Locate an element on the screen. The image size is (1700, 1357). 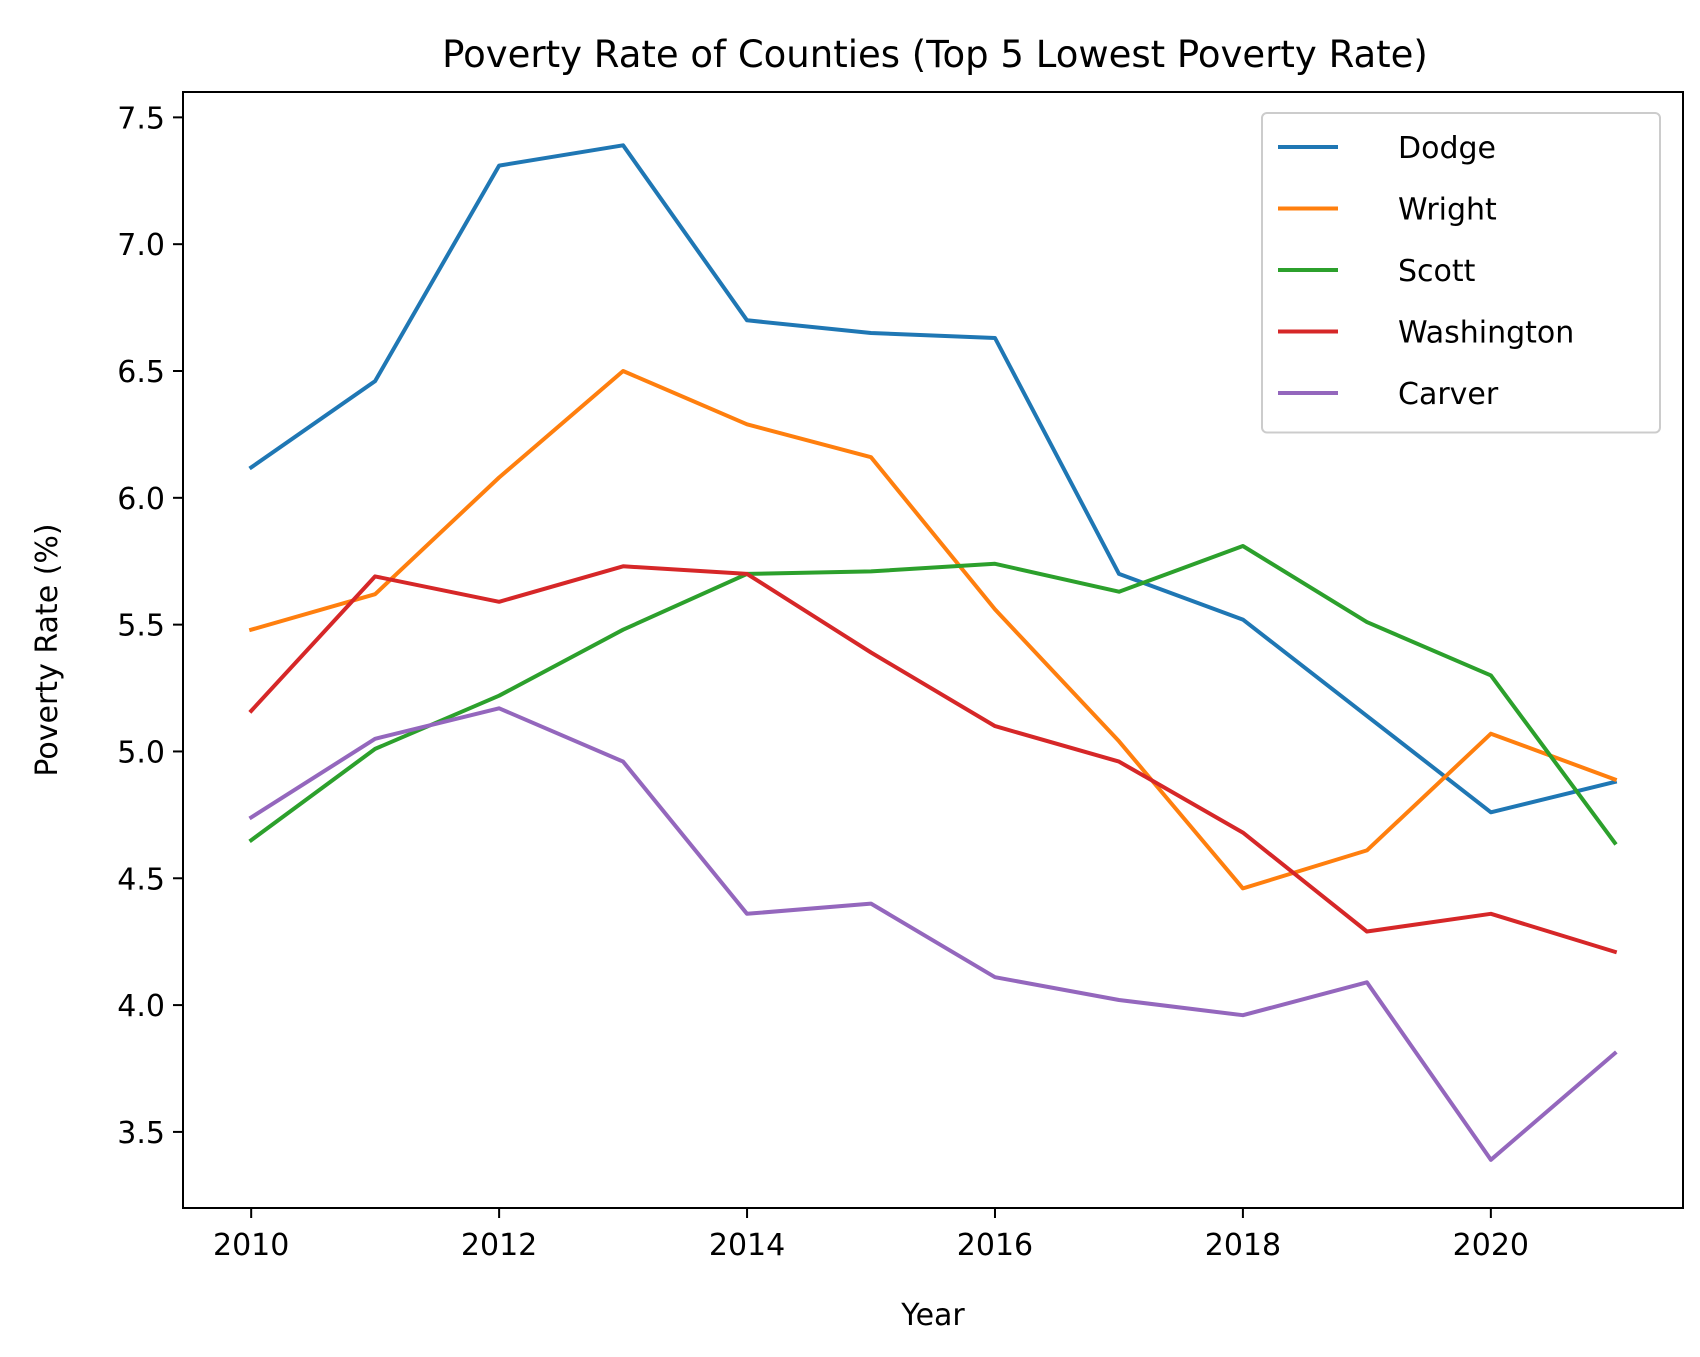
y-tick-label: 7.5 is located at coordinates (141, 118).